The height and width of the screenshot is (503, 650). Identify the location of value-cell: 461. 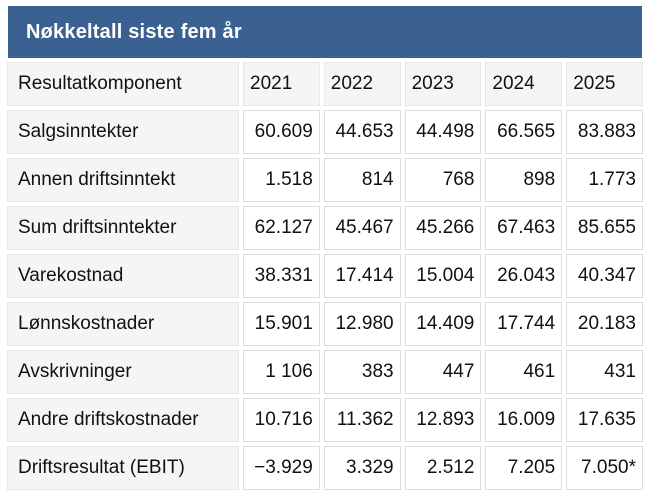
(524, 372).